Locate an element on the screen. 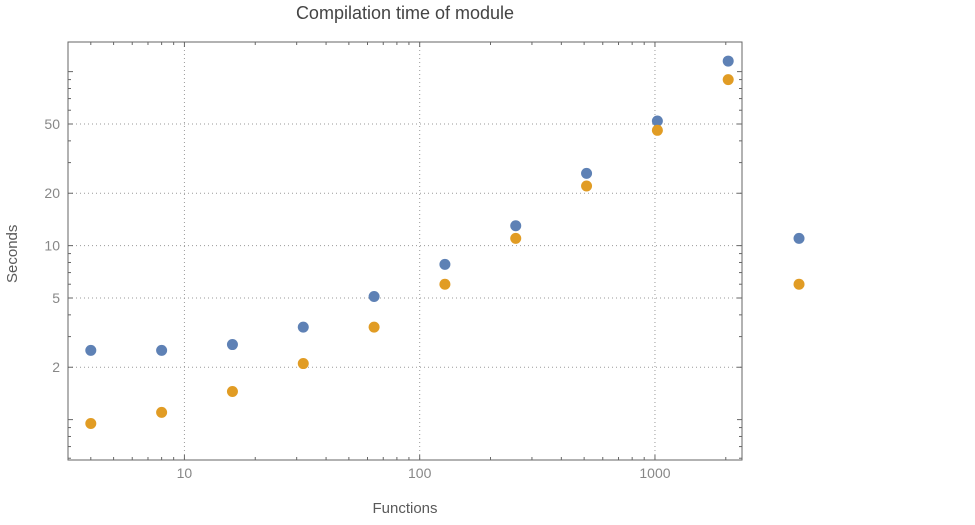 The image size is (975, 525). y-tick-label: 10 is located at coordinates (52, 246).